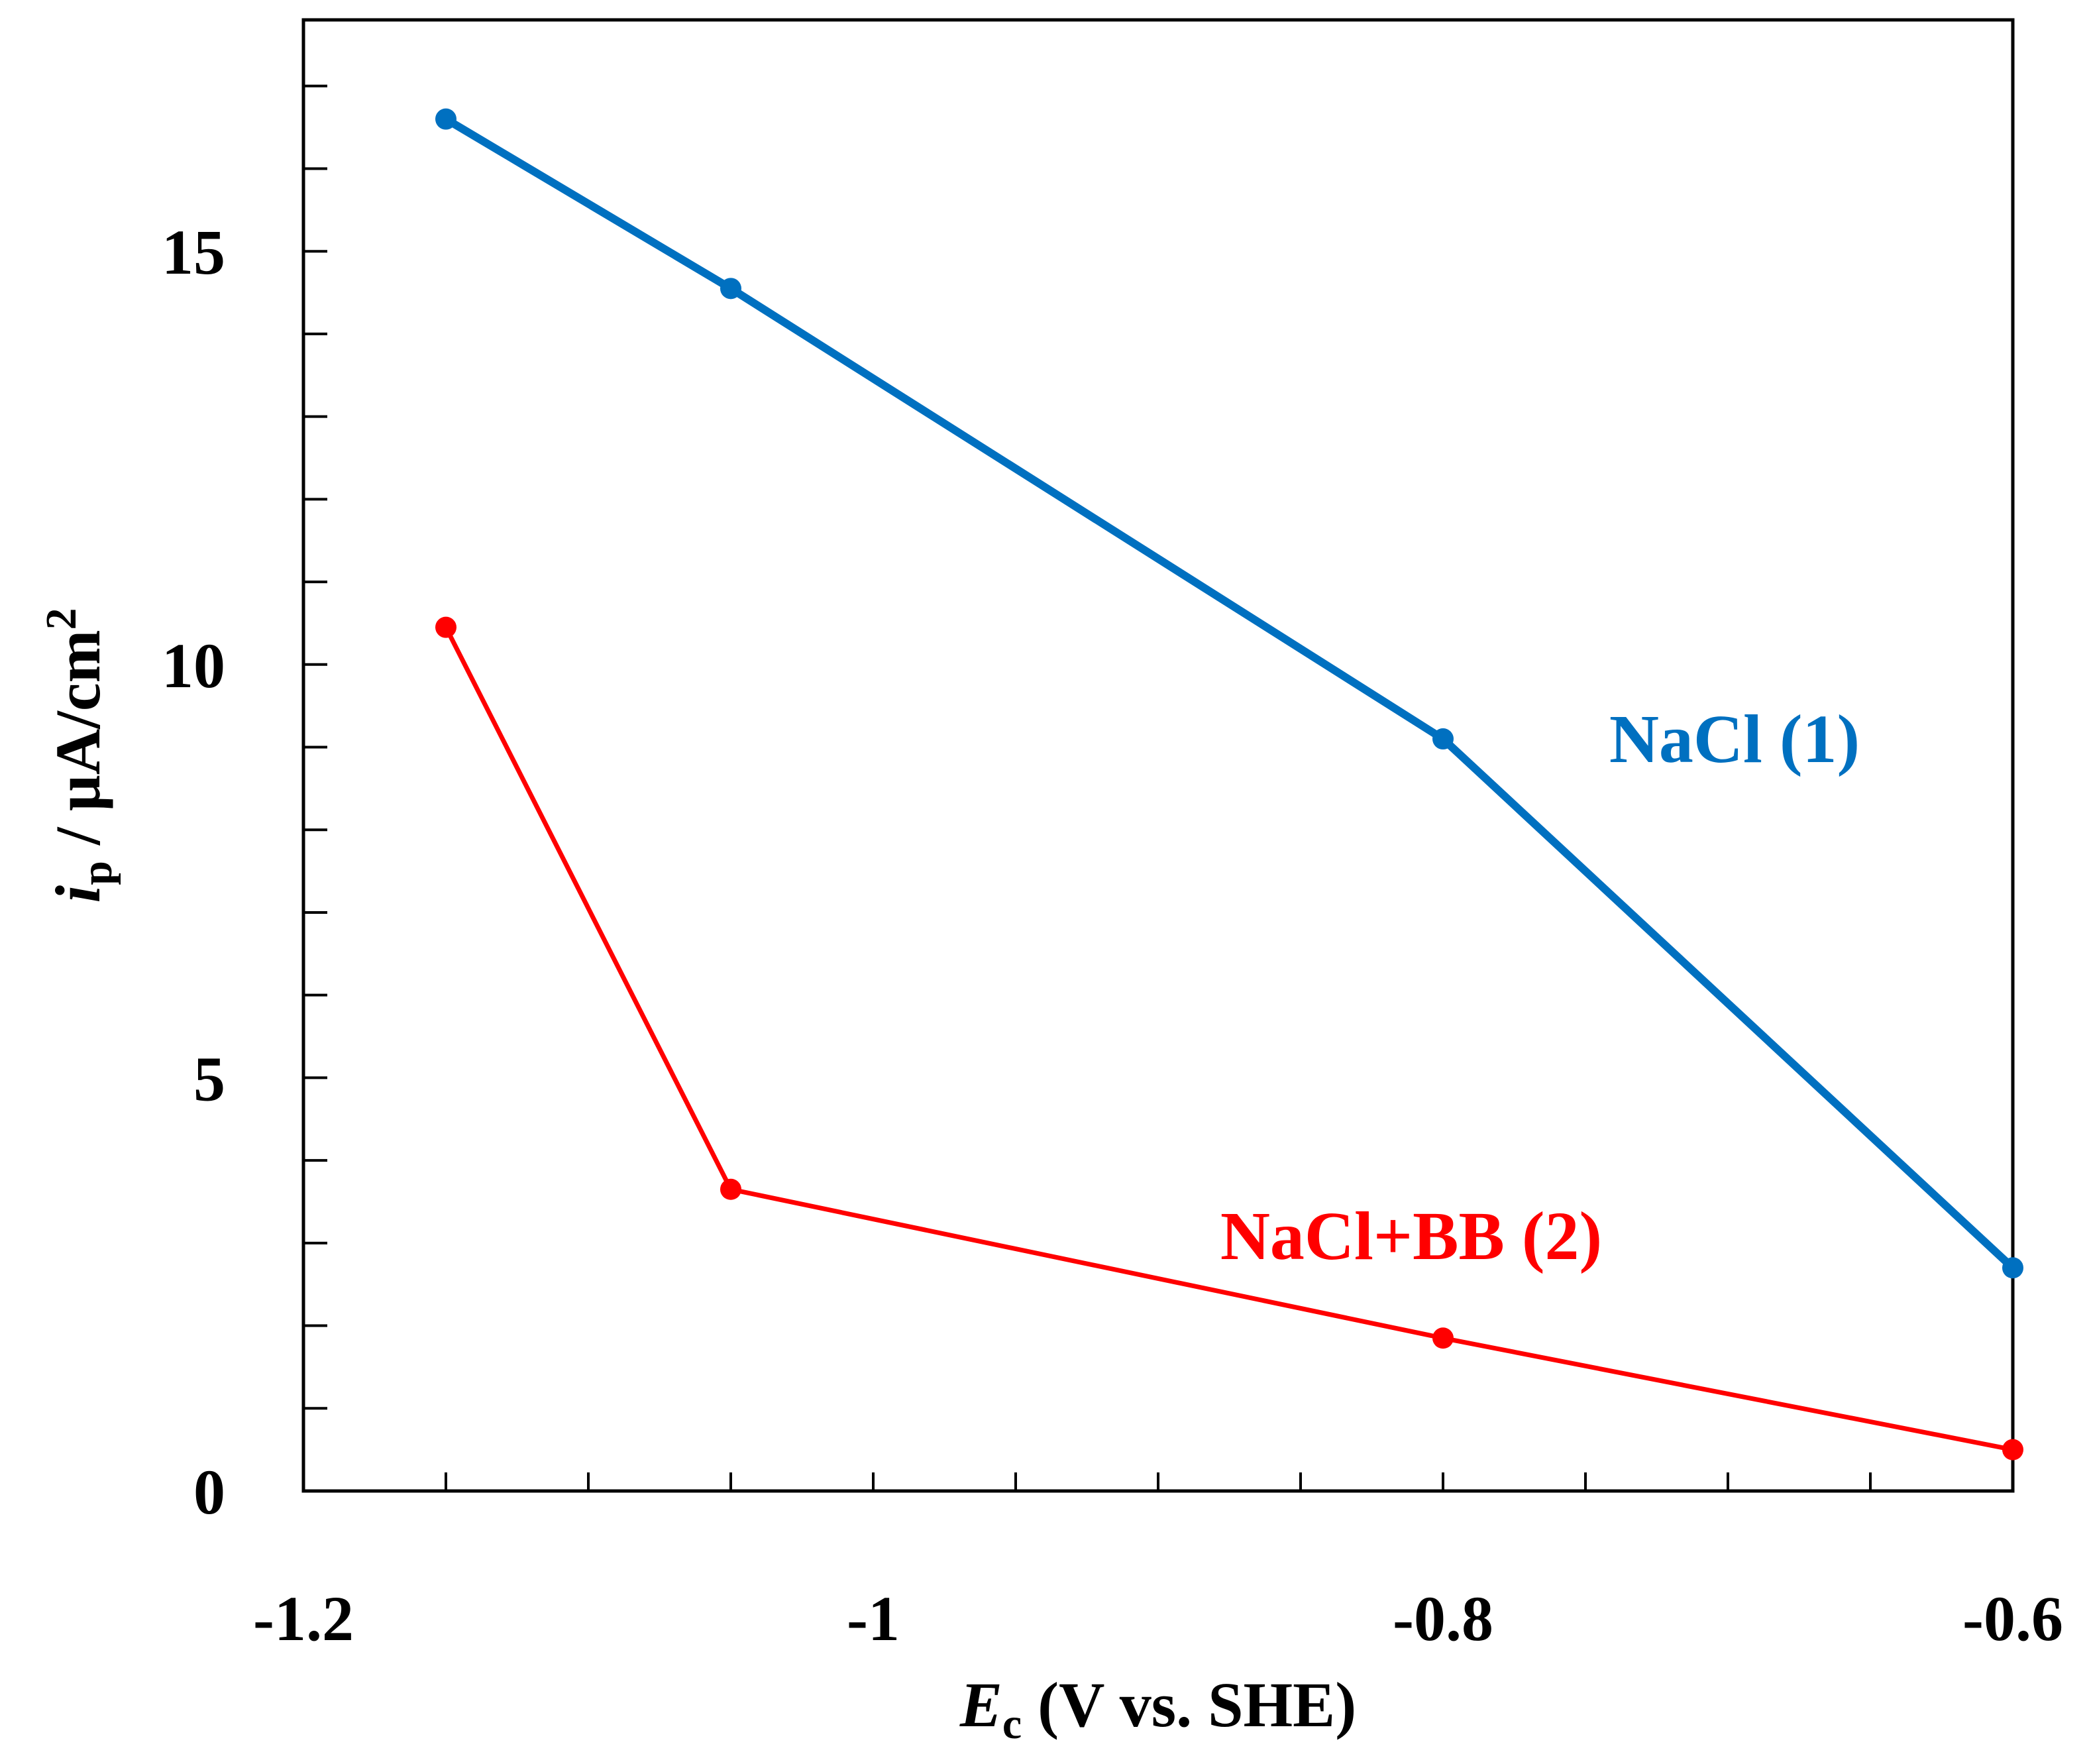 The image size is (2089, 1764). Describe the element at coordinates (2013, 1618) in the screenshot. I see `x-tick-label: -0.6` at that location.